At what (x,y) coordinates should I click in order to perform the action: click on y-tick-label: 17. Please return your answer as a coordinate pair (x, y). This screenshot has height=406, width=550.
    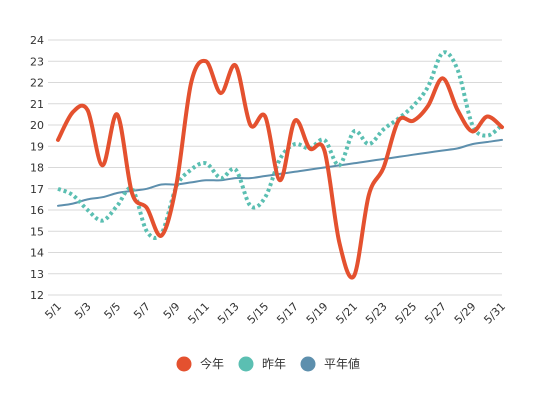
    Looking at the image, I should click on (37, 189).